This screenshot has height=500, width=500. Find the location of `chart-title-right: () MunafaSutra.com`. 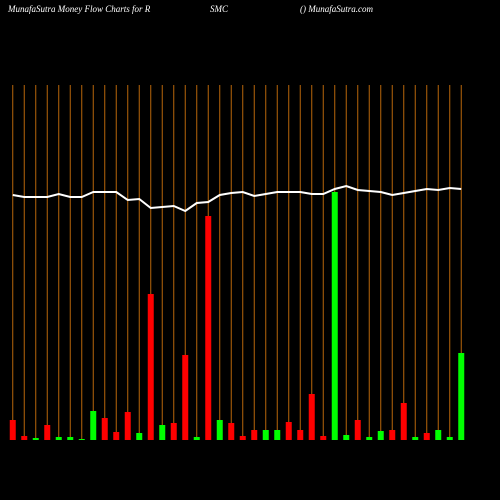

chart-title-right: () MunafaSutra.com is located at coordinates (336, 9).